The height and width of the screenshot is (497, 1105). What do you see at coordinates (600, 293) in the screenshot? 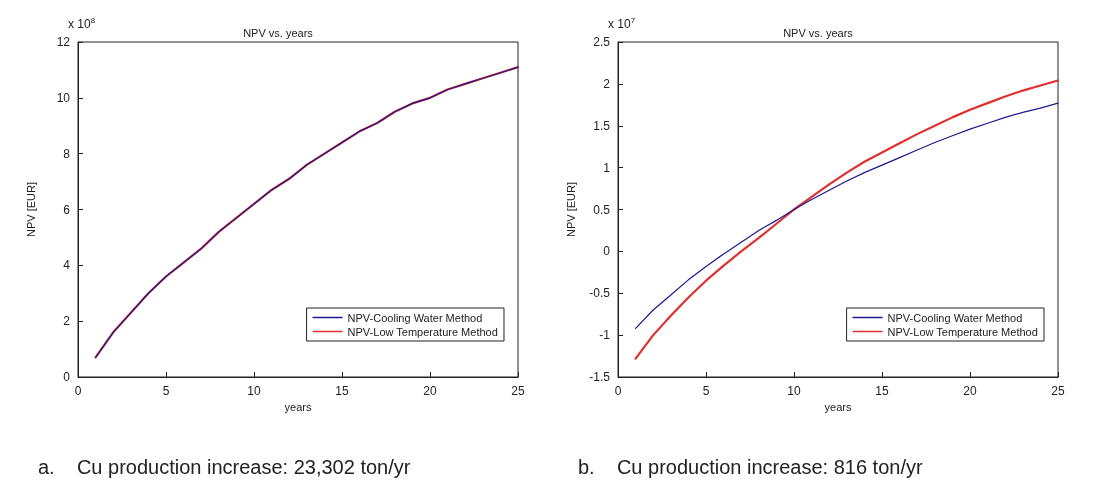
I see `y-tick-label: -0.5` at bounding box center [600, 293].